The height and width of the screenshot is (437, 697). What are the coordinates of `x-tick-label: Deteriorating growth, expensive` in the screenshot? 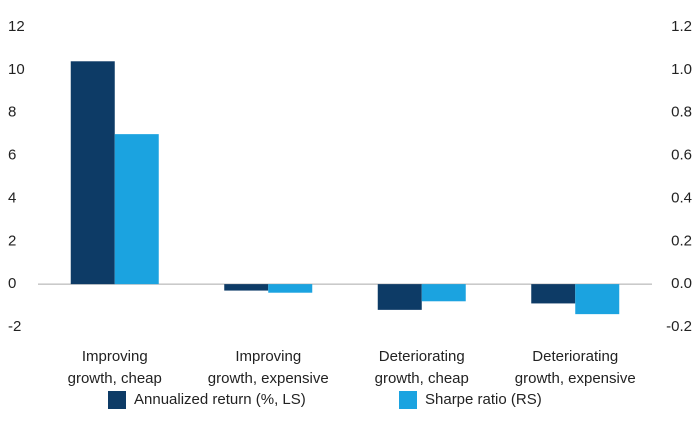 It's located at (575, 367).